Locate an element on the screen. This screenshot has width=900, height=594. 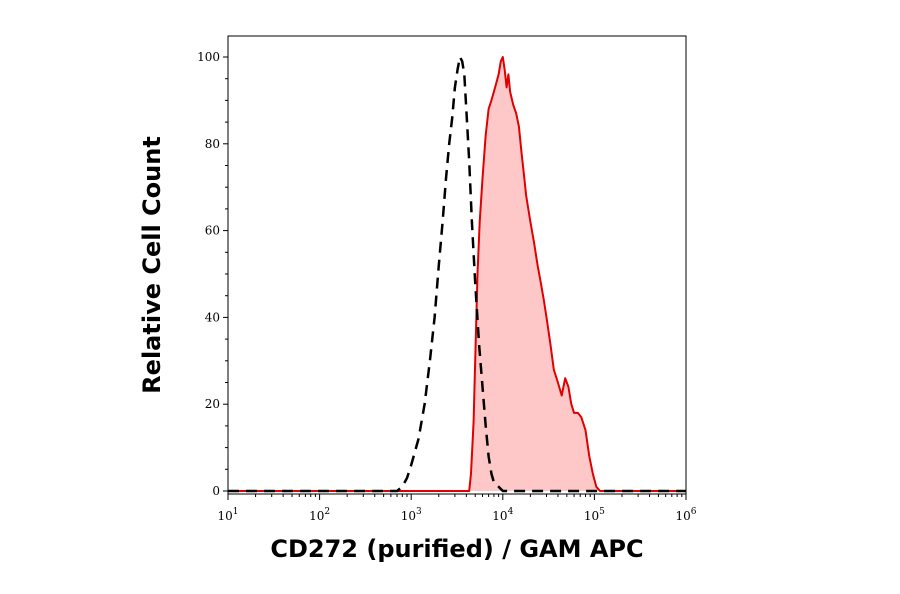
x-tick-label-0: 10¹ is located at coordinates (227, 515).